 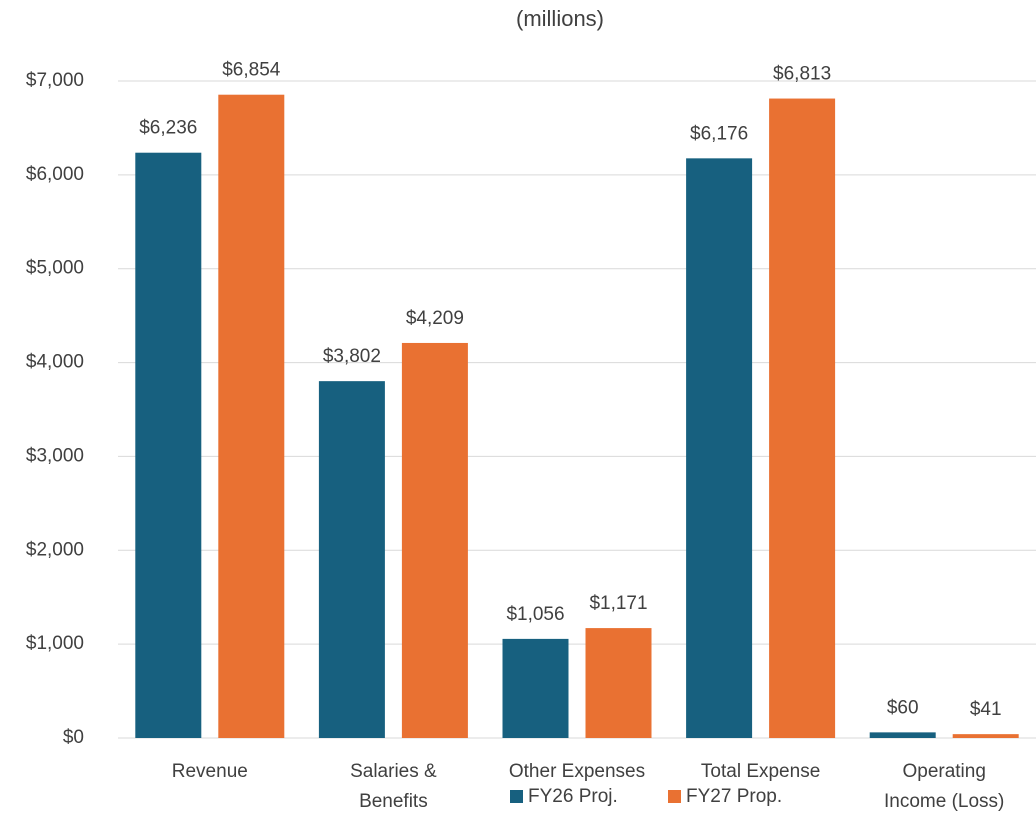 I want to click on value-label: $3,802, so click(x=352, y=356).